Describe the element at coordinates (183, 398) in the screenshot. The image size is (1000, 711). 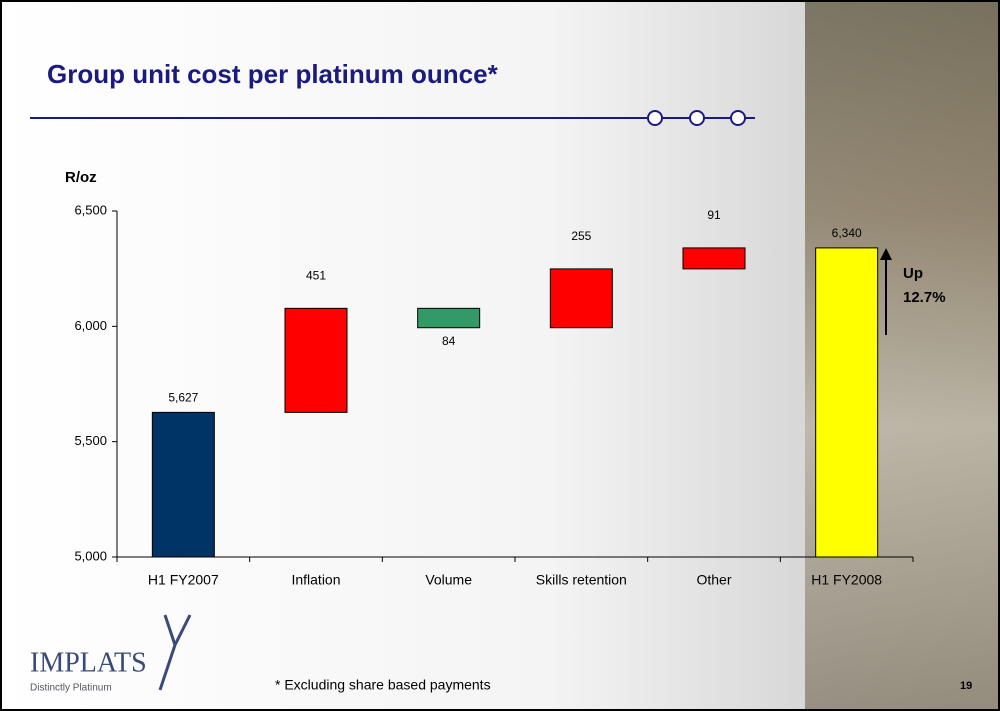
I see `value-label: 5,627` at that location.